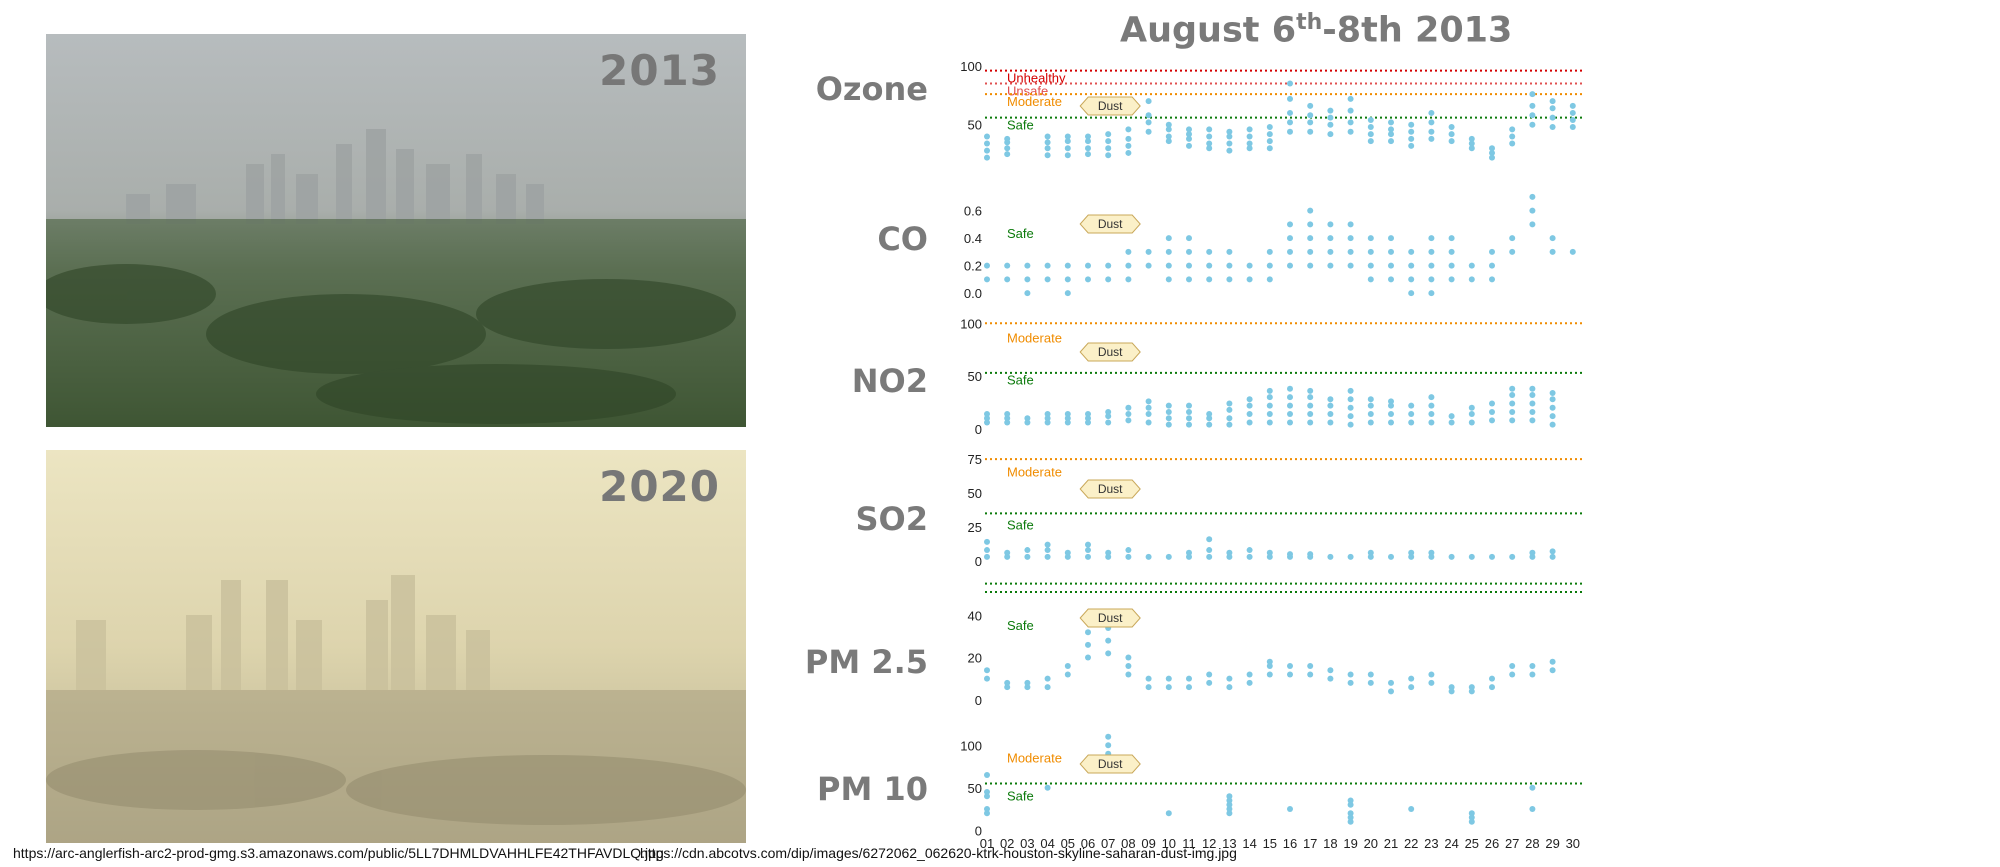 Image resolution: width=2000 pixels, height=867 pixels. Describe the element at coordinates (1110, 352) in the screenshot. I see `dust-badge-label: Dust` at that location.